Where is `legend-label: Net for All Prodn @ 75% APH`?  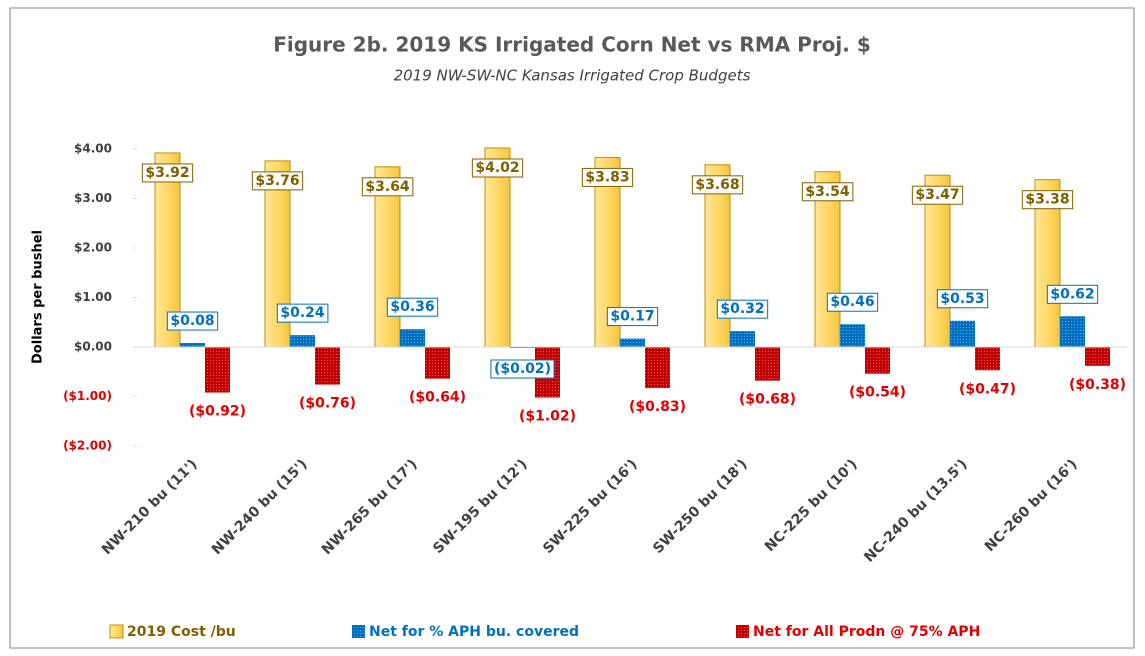 legend-label: Net for All Prodn @ 75% APH is located at coordinates (866, 632).